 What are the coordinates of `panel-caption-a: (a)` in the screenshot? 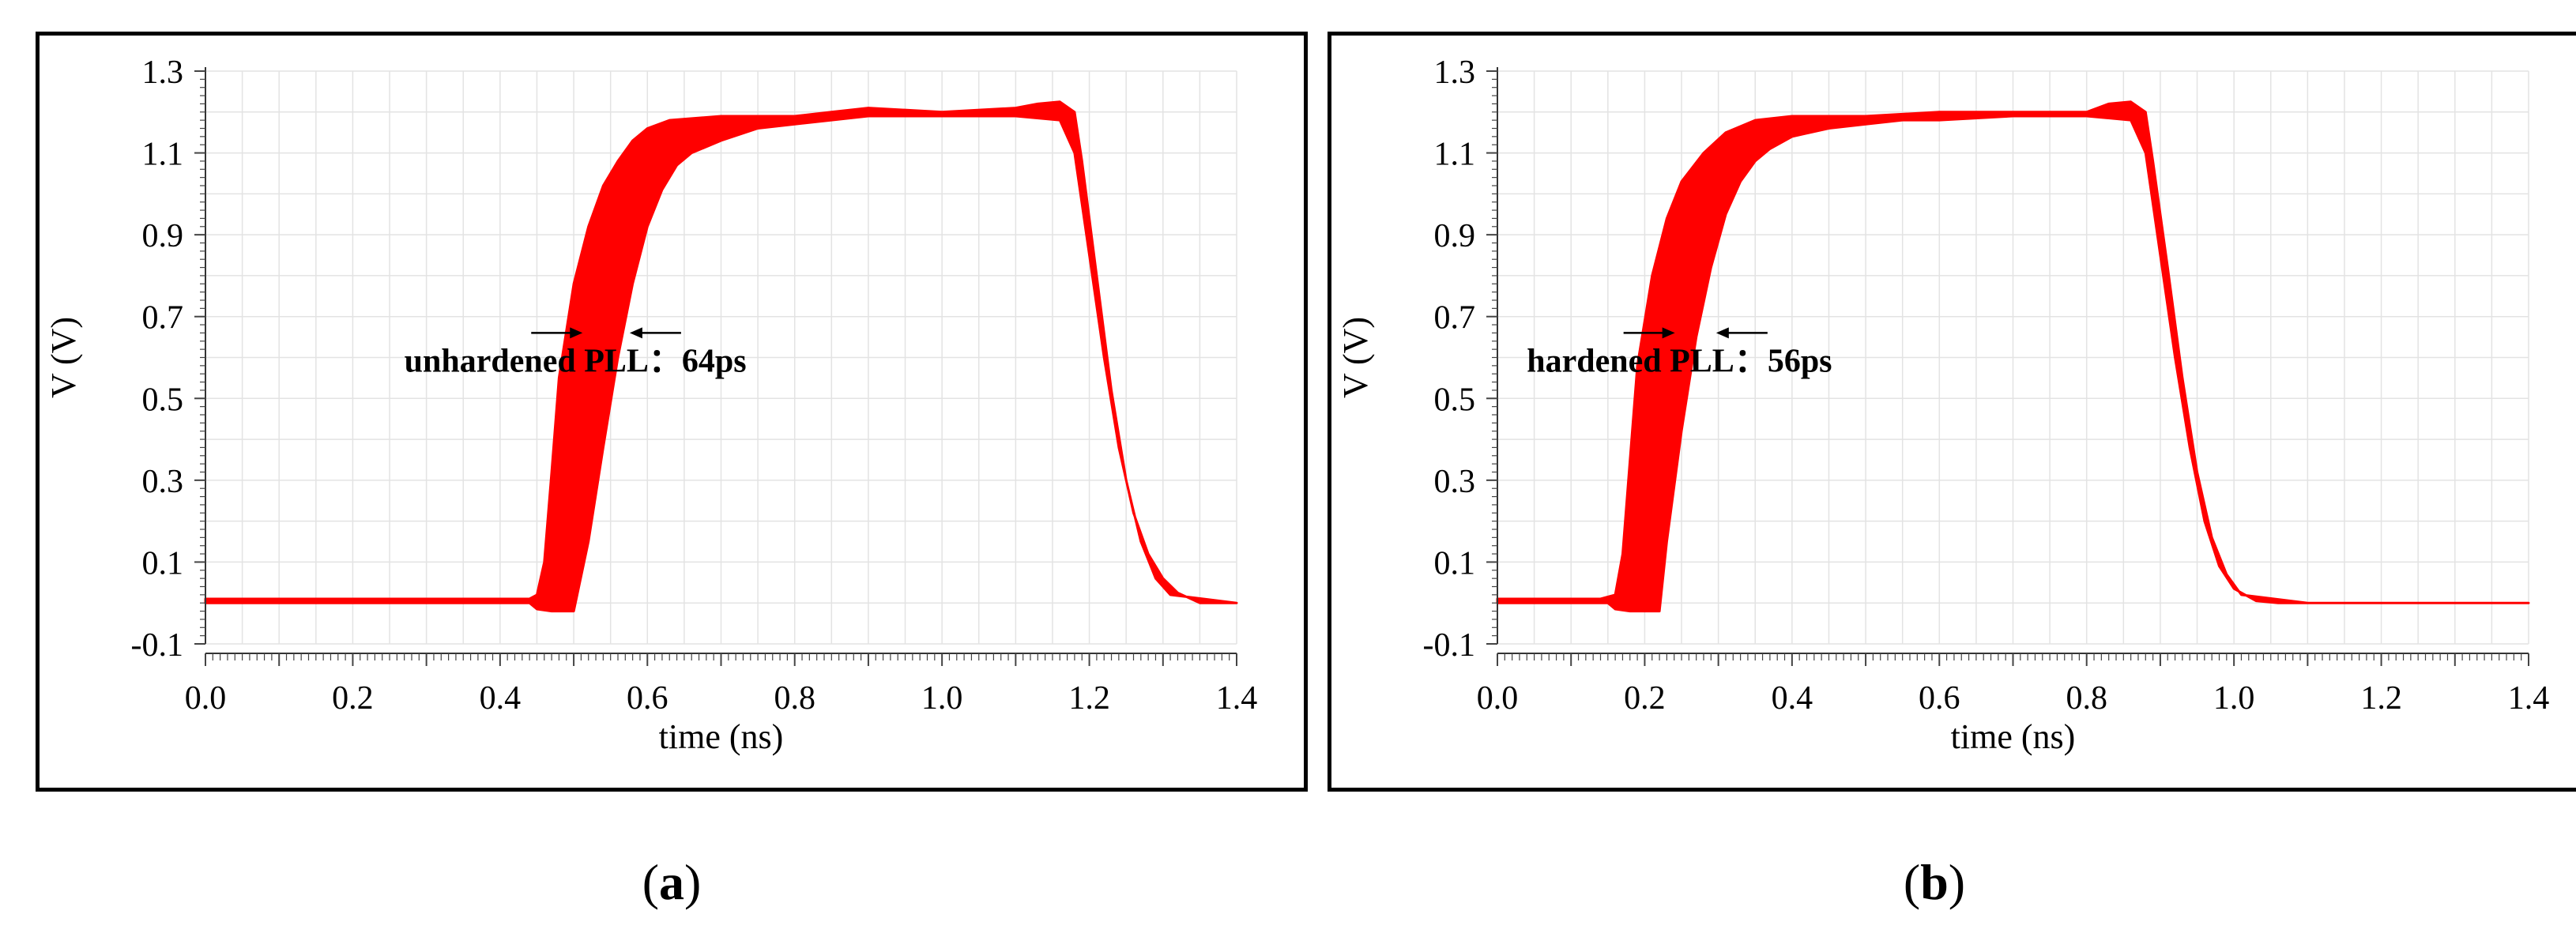 It's located at (672, 882).